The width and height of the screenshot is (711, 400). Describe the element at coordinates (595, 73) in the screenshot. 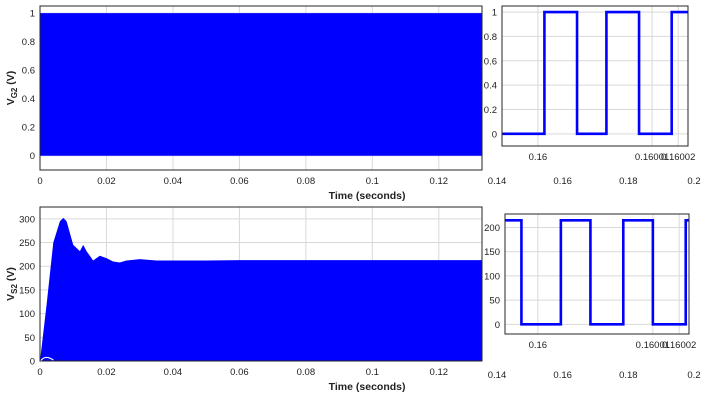

I see `vg2-zoom-waveform` at that location.